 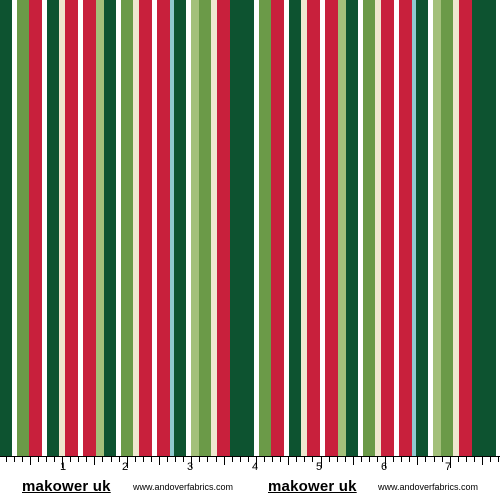 What do you see at coordinates (312, 486) in the screenshot?
I see `brand-label-right: makower uk` at bounding box center [312, 486].